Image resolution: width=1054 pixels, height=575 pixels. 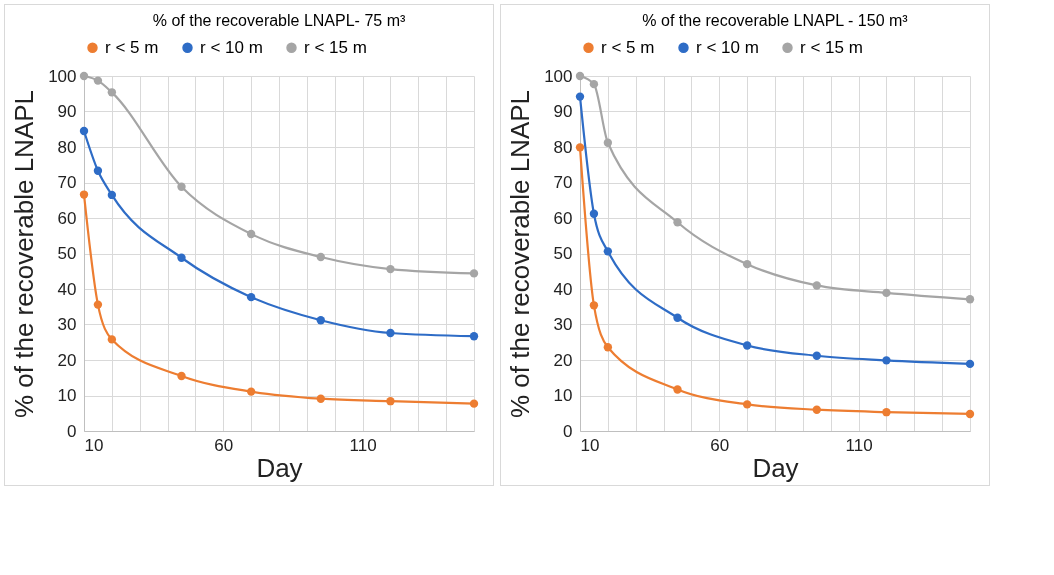 I want to click on chart-title: % of the recoverable LNAPL- 75 m³, so click(x=279, y=20).